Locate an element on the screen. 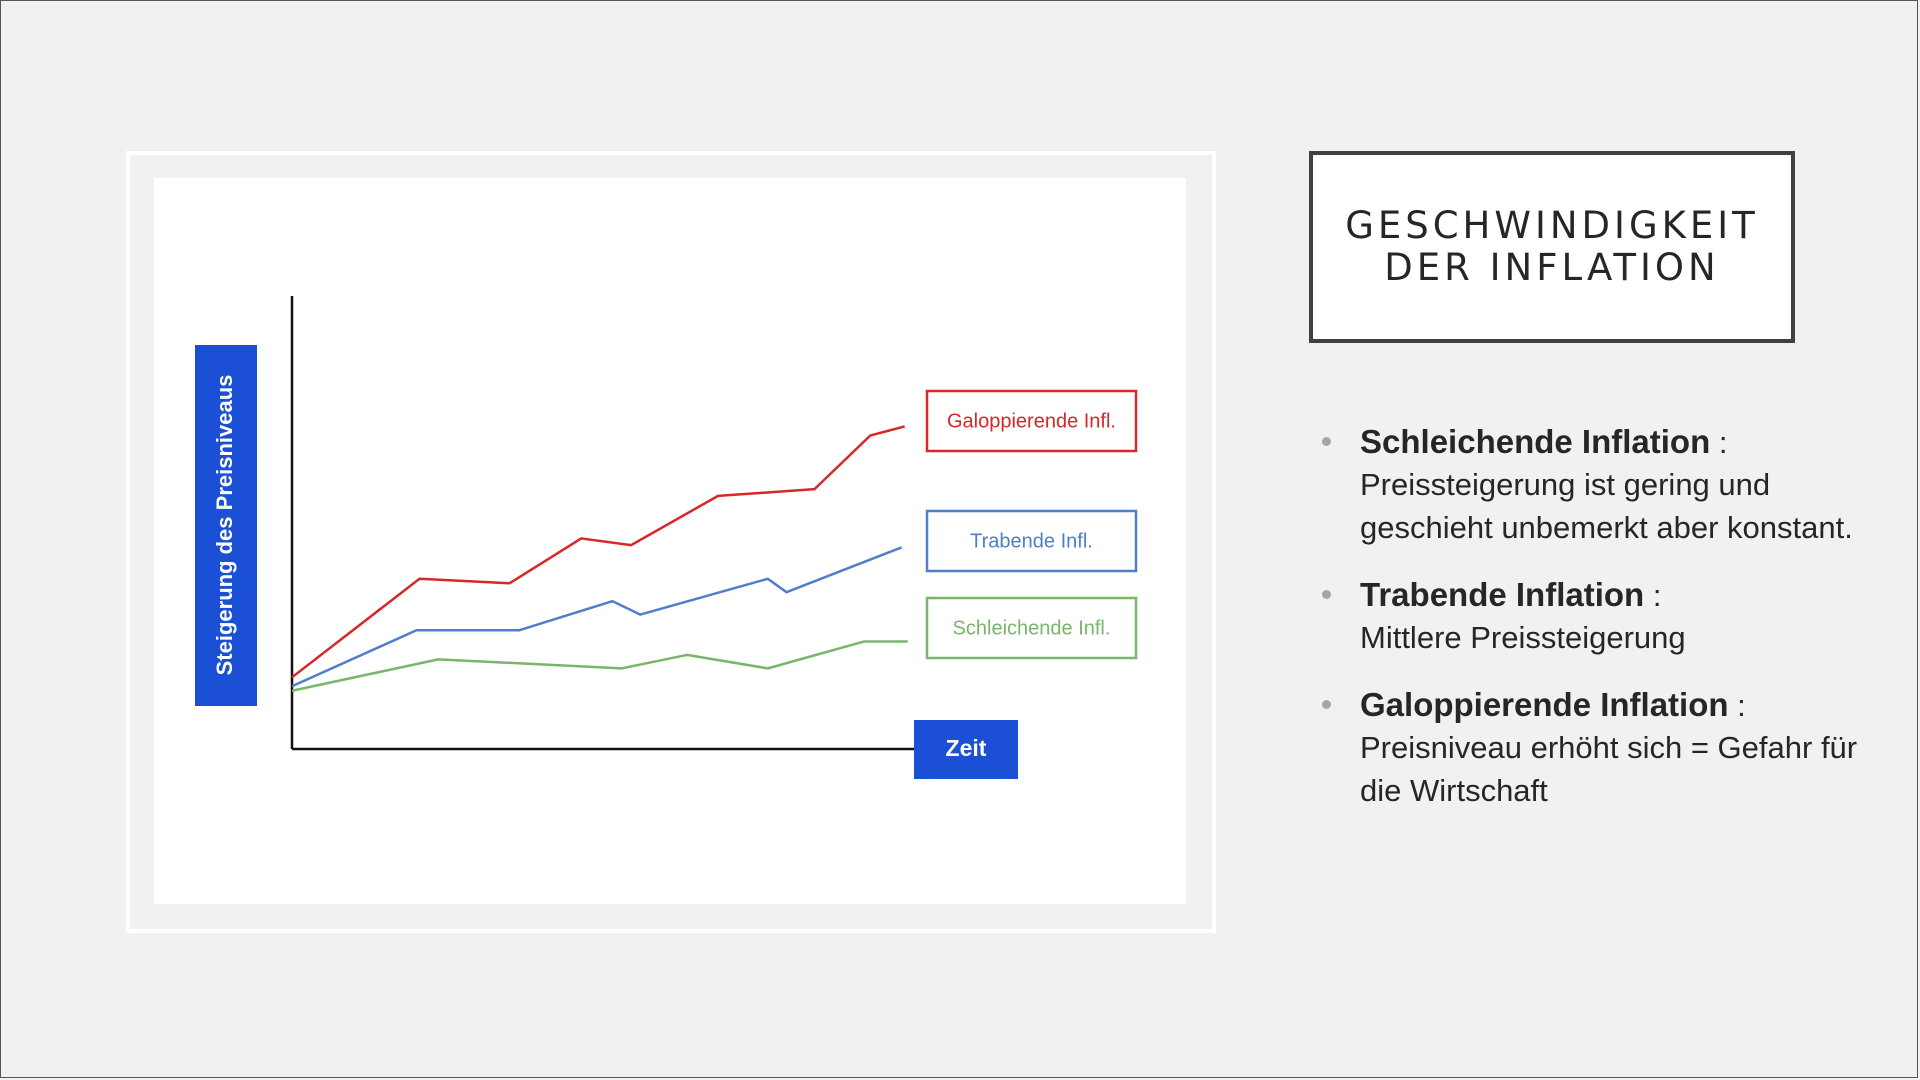  y-axis-label: Steigerung des Preisniveaus is located at coordinates (224, 525).